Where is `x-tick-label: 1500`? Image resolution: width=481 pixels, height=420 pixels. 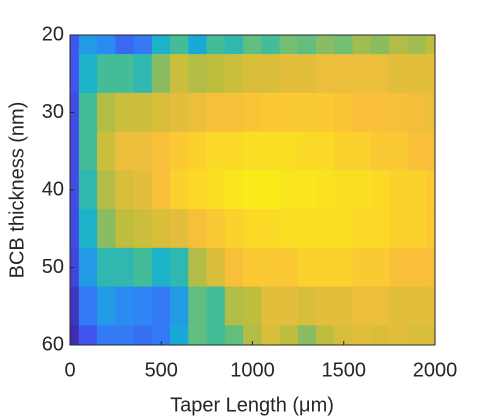
x-tick-label: 1500 is located at coordinates (344, 370).